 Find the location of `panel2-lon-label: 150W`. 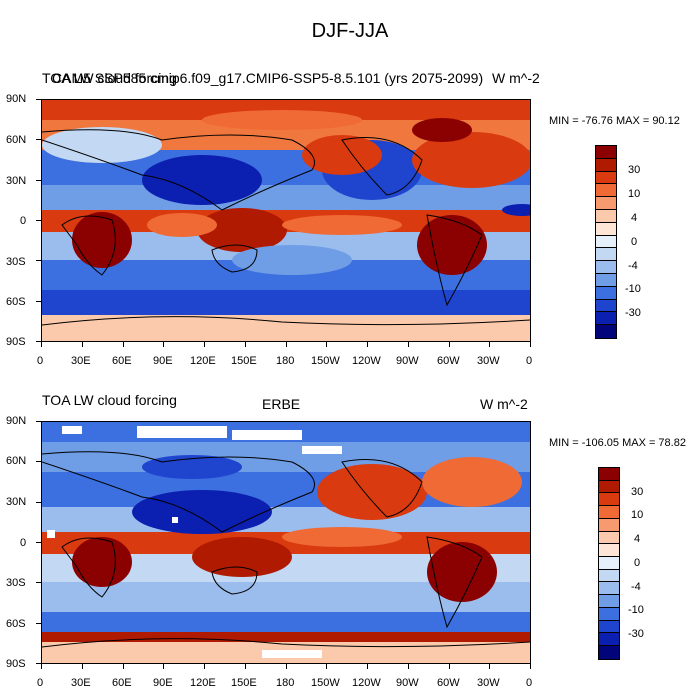

panel2-lon-label: 150W is located at coordinates (325, 683).